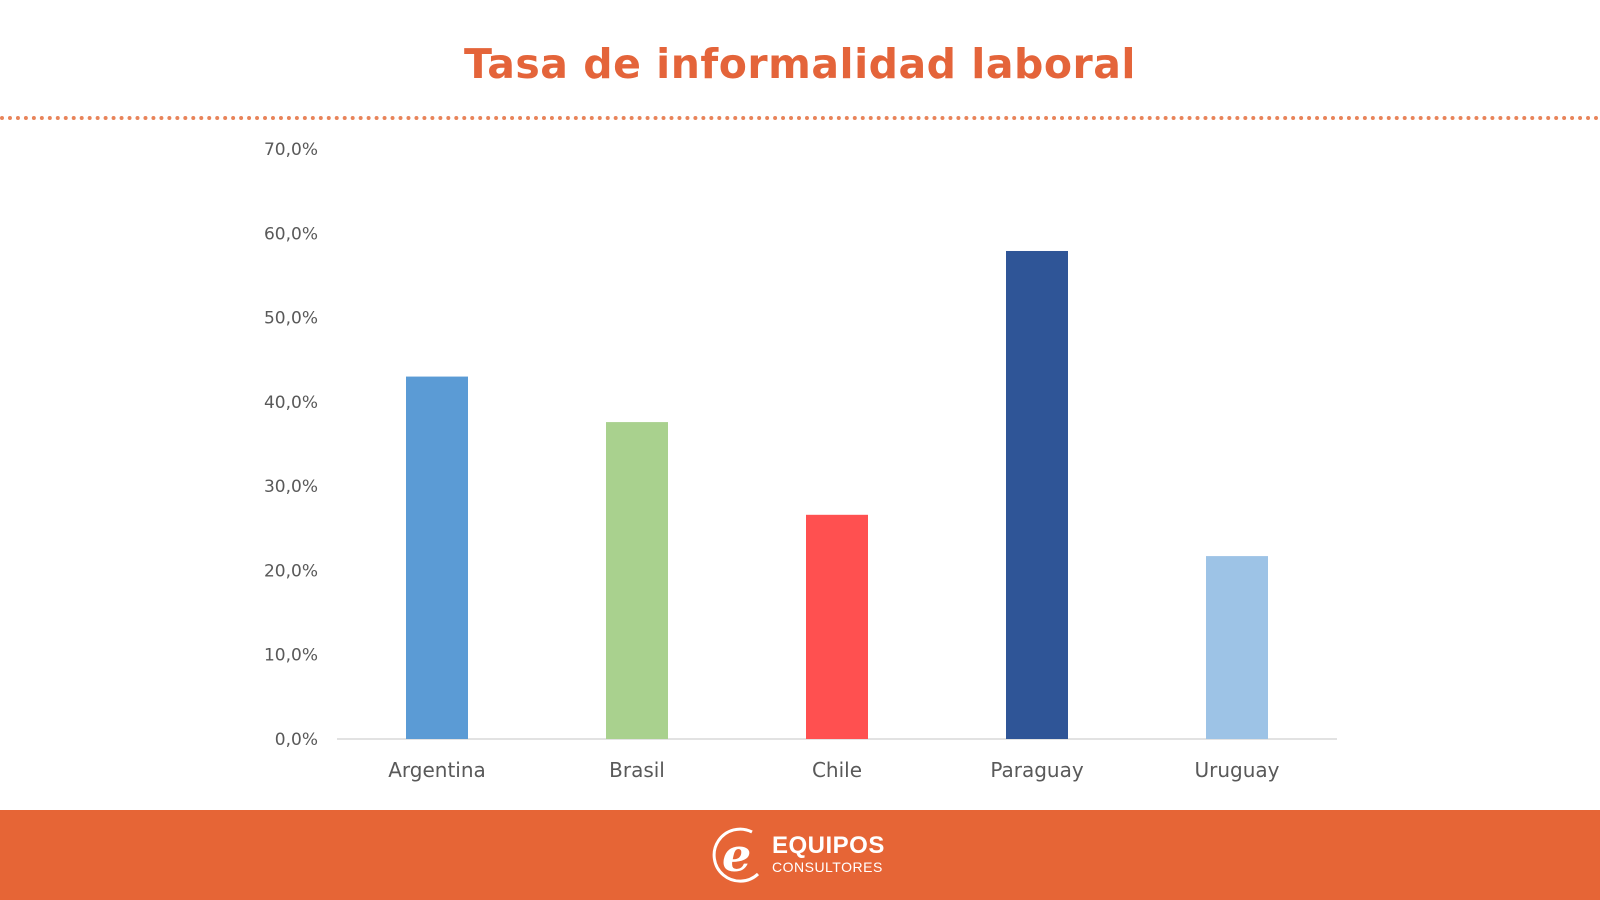  I want to click on bar-chile, so click(837, 626).